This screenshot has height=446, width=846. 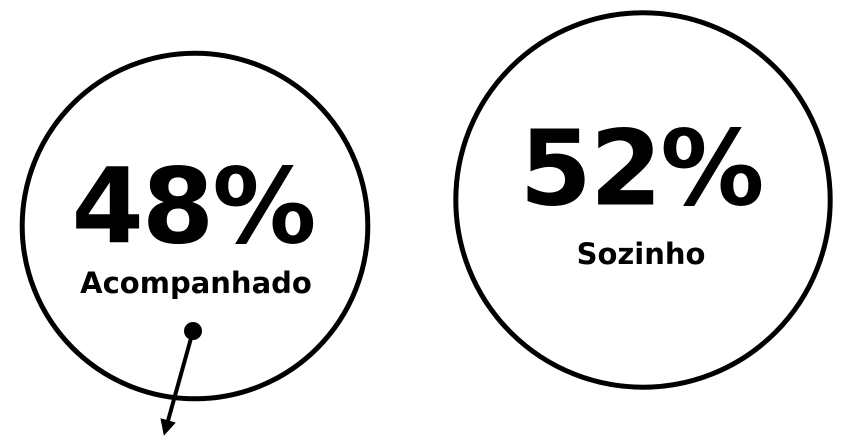 What do you see at coordinates (196, 283) in the screenshot?
I see `category-label: Acompanhado` at bounding box center [196, 283].